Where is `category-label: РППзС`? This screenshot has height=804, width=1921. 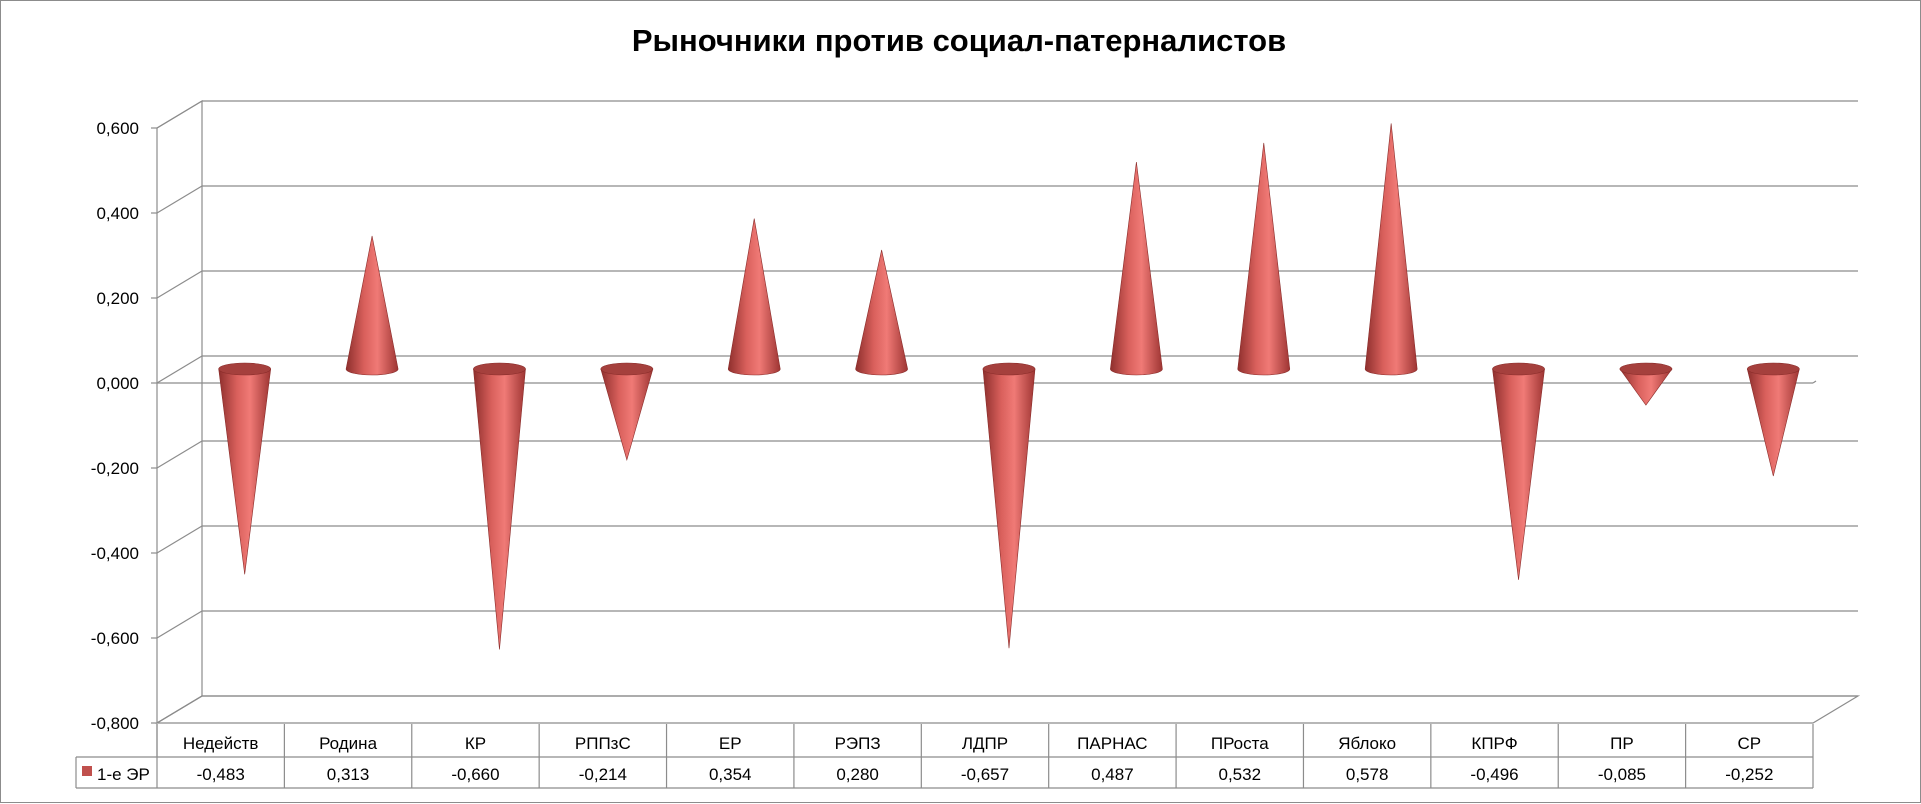
category-label: РППзС is located at coordinates (603, 743).